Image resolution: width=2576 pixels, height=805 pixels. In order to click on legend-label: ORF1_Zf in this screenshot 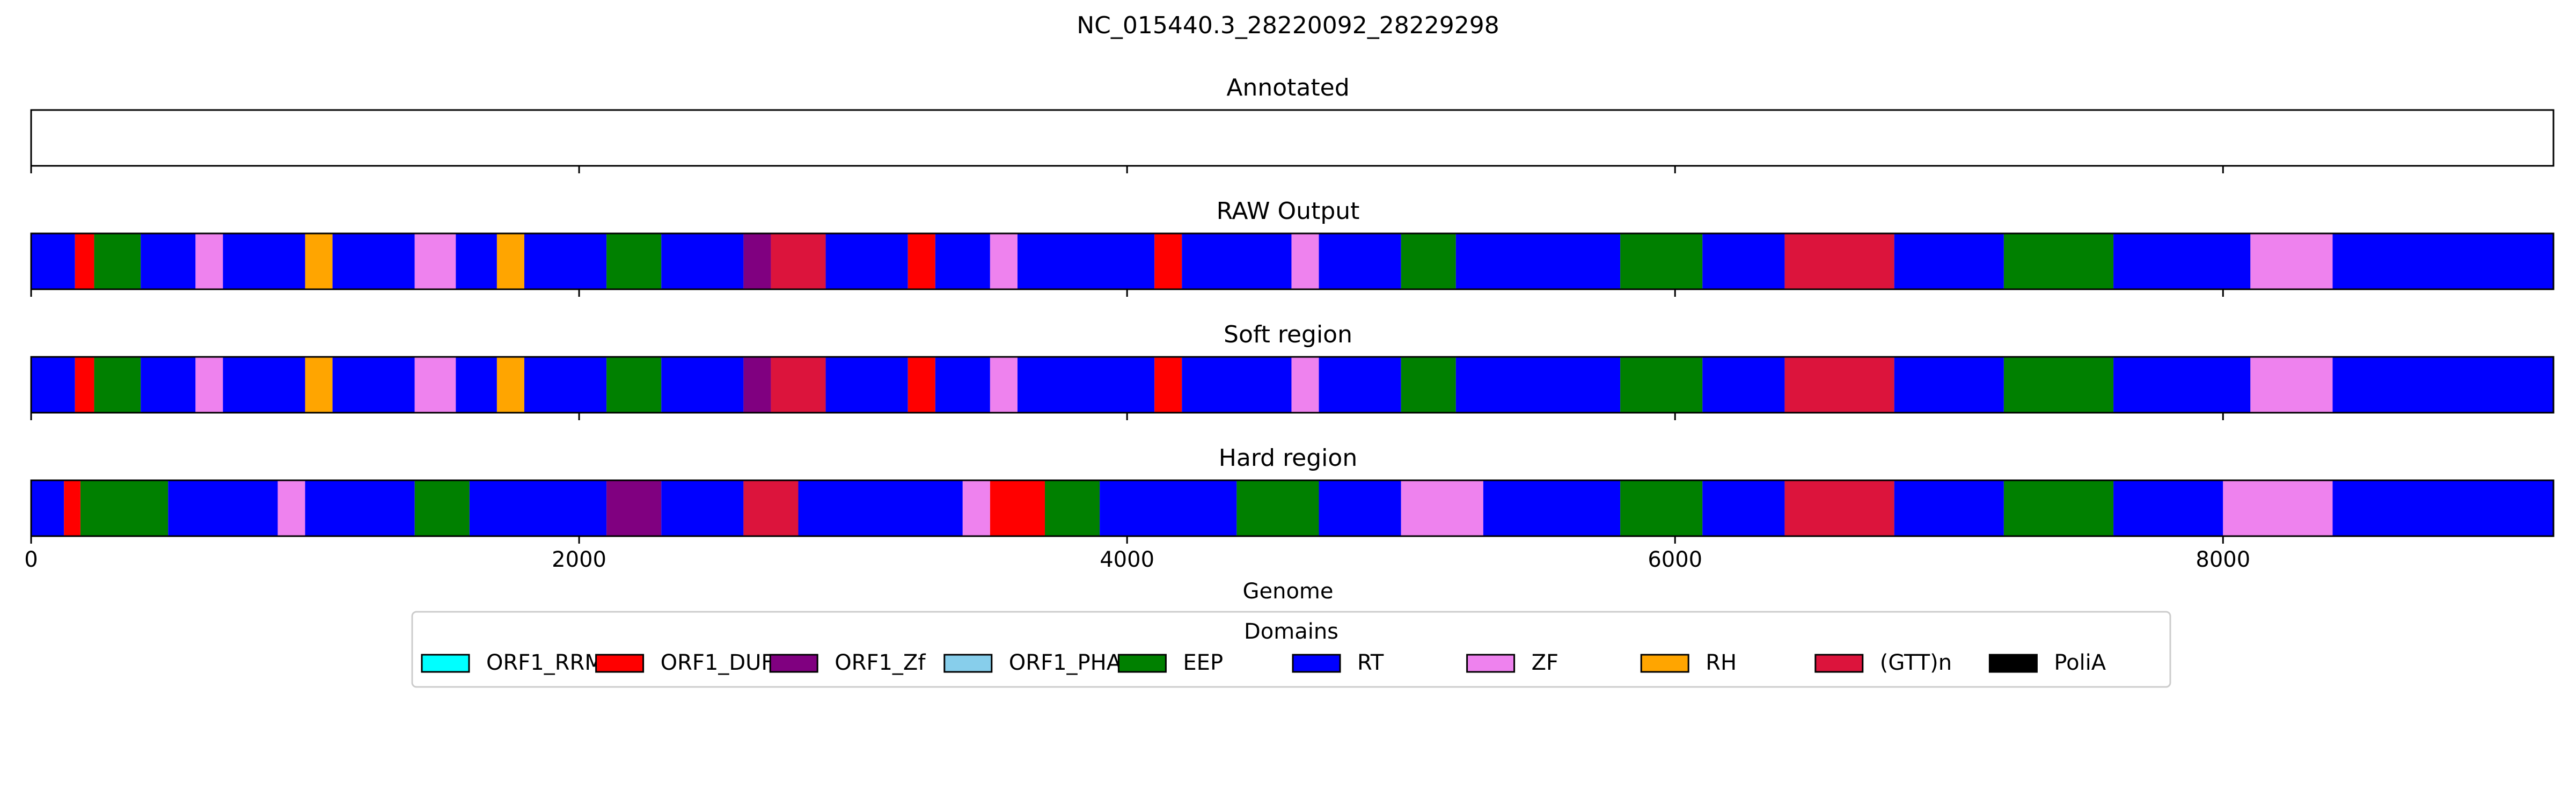, I will do `click(880, 662)`.